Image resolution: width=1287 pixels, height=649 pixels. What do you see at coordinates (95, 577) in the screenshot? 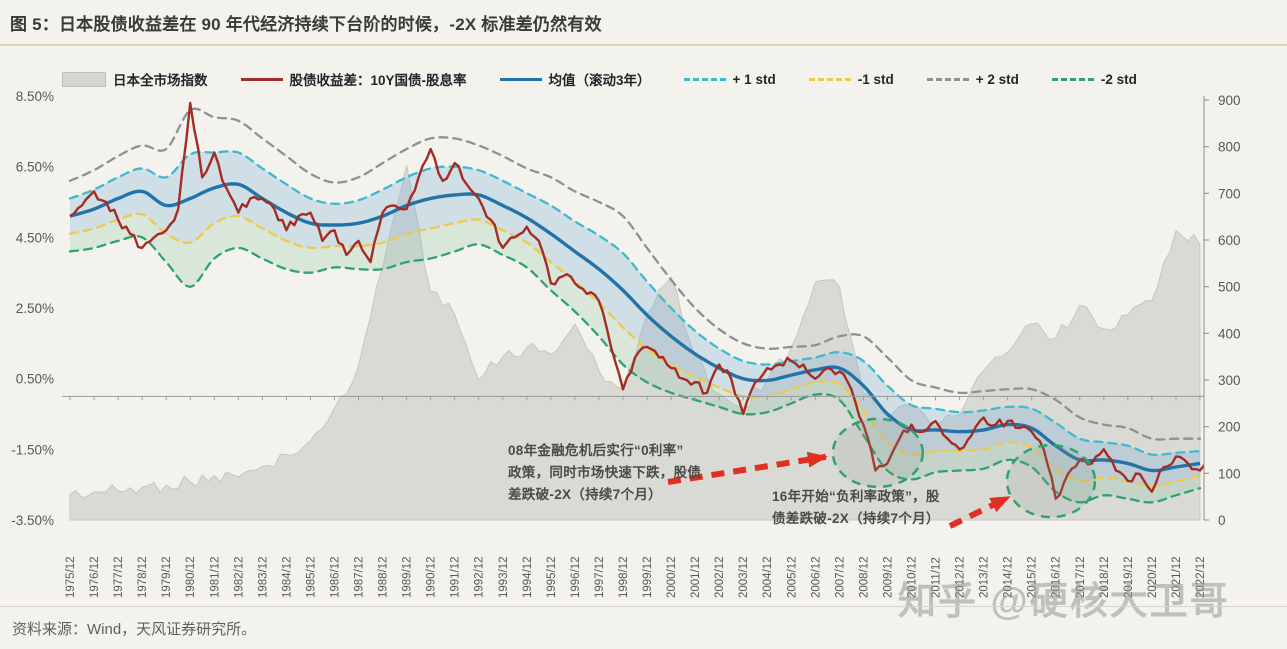
I see `x-axis-label: 1976/12` at bounding box center [95, 577].